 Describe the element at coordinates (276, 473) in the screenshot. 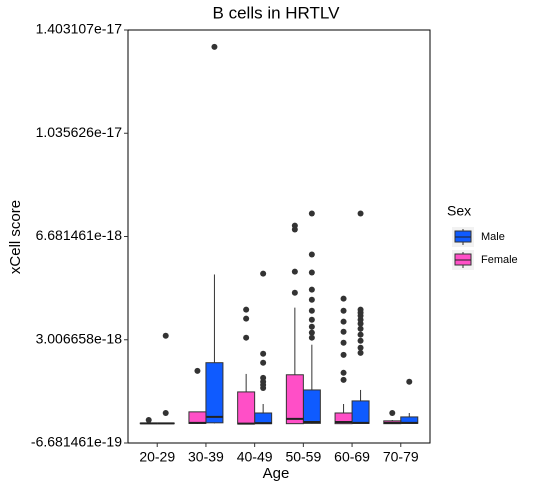

I see `x-axis-label: Age` at that location.